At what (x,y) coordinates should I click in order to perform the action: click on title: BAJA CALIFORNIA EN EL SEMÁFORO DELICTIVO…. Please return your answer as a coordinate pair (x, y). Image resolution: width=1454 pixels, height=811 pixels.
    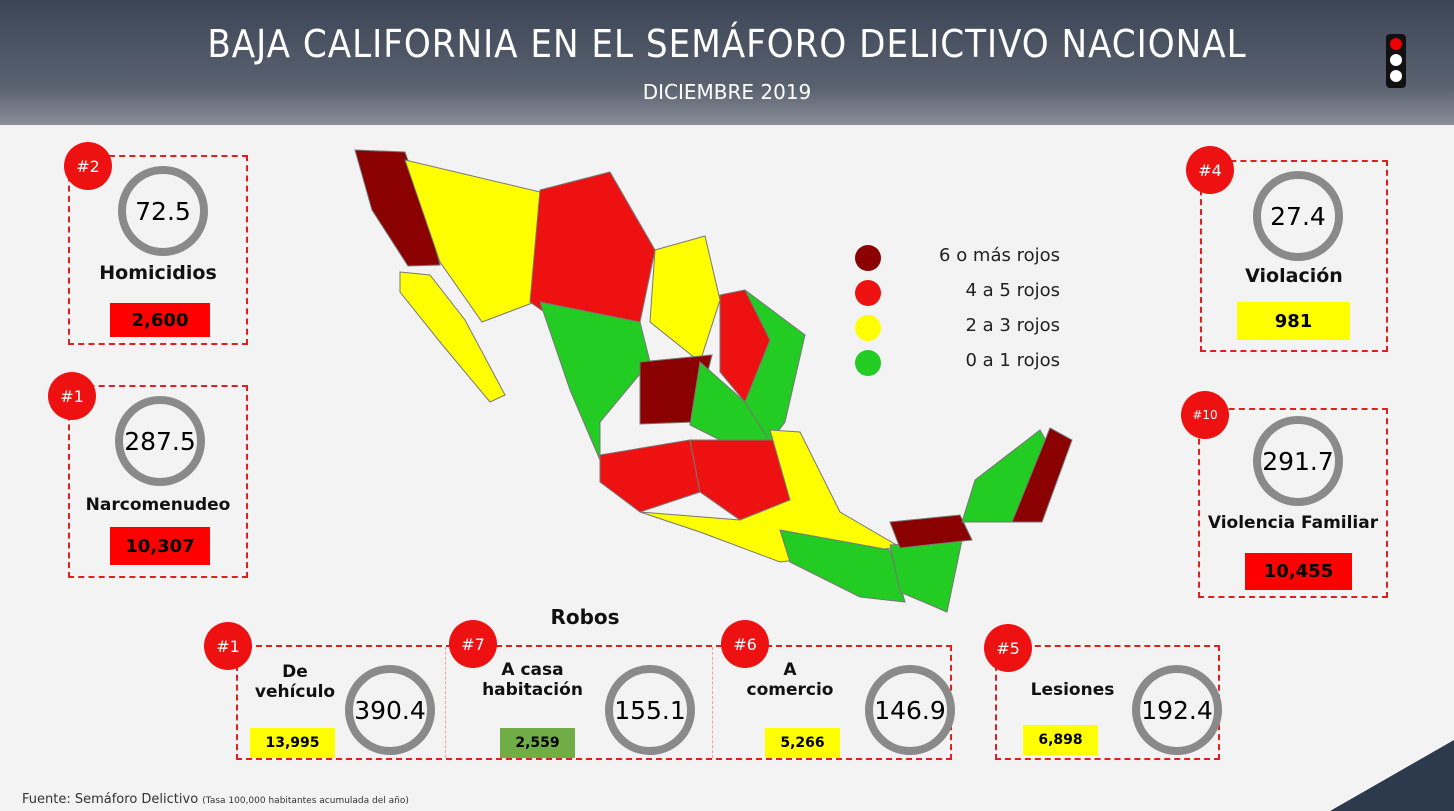
    Looking at the image, I should click on (727, 44).